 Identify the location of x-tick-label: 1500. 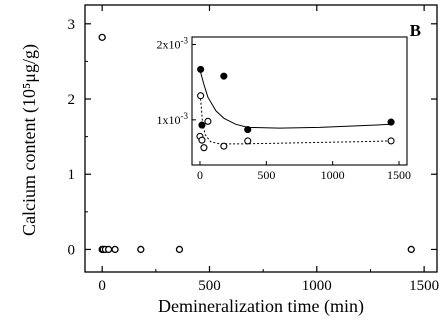
(424, 286).